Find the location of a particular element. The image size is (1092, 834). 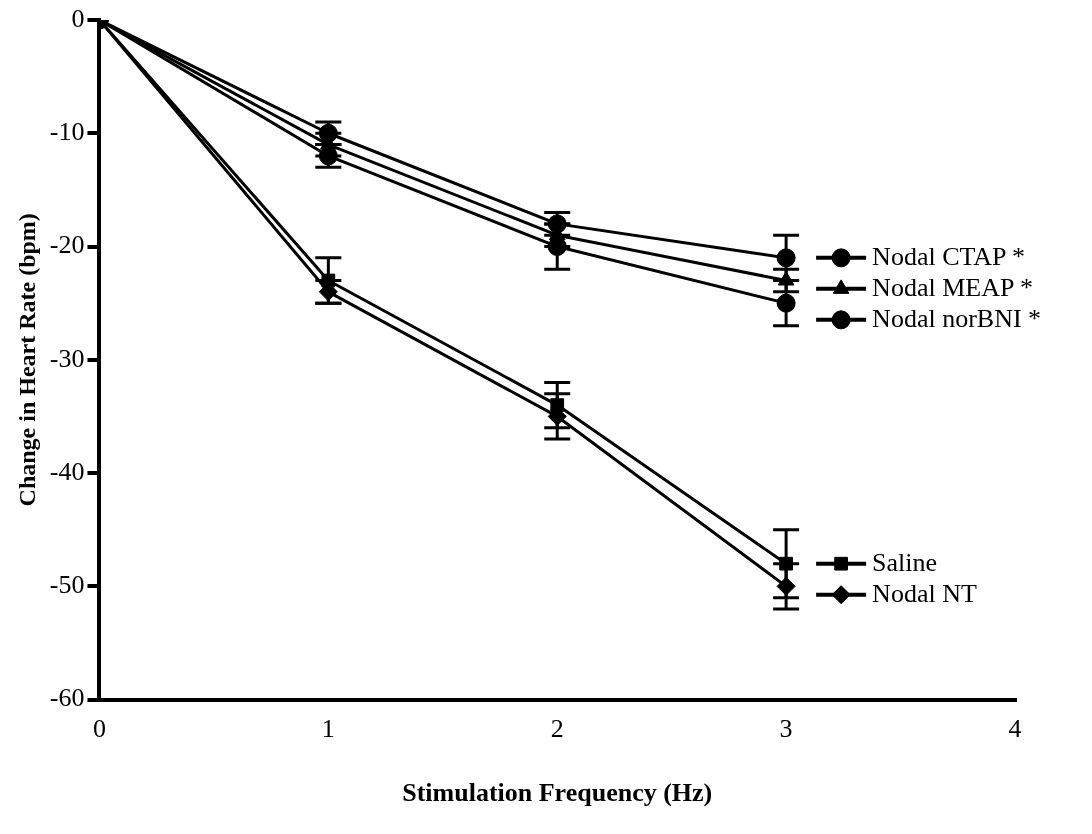

legend-label: Nodal CTAP * is located at coordinates (949, 256).